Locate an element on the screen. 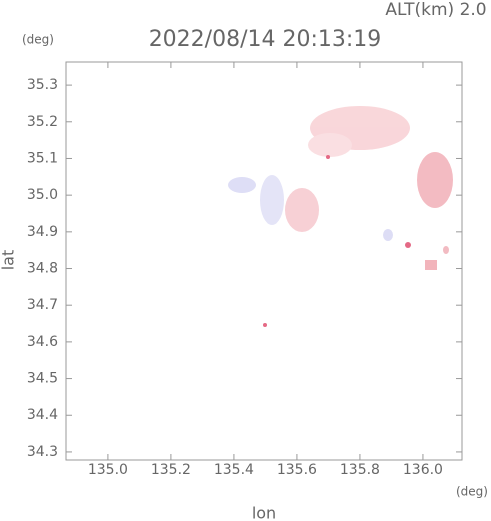  y-axis-label: lat is located at coordinates (9, 260).